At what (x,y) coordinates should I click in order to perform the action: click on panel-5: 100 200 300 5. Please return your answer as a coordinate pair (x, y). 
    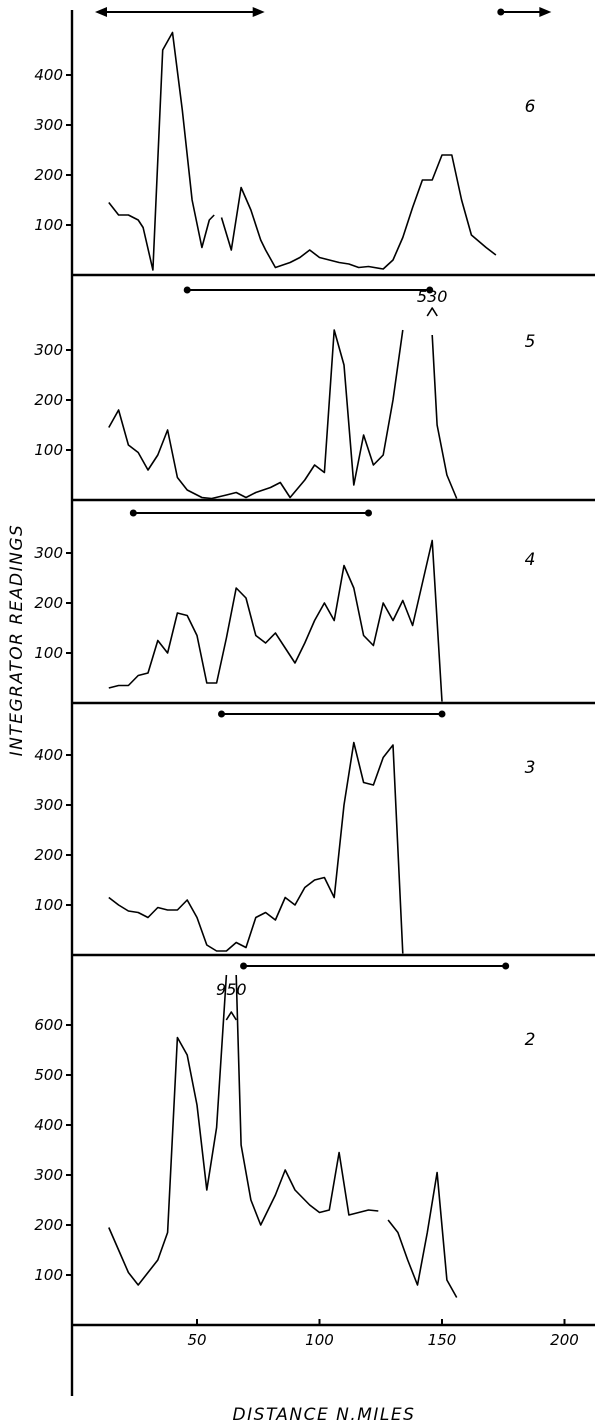
    Looking at the image, I should click on (314, 394).